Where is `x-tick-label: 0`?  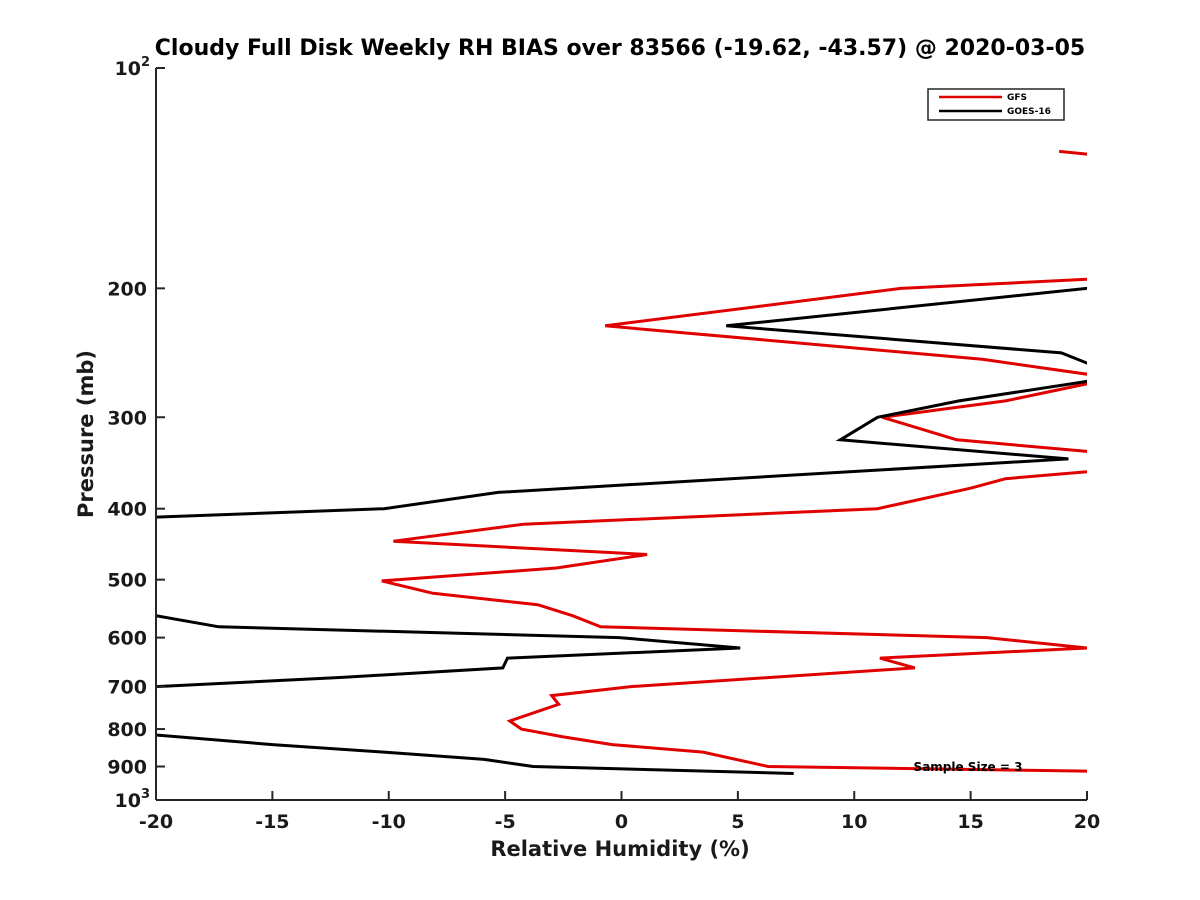
x-tick-label: 0 is located at coordinates (621, 822).